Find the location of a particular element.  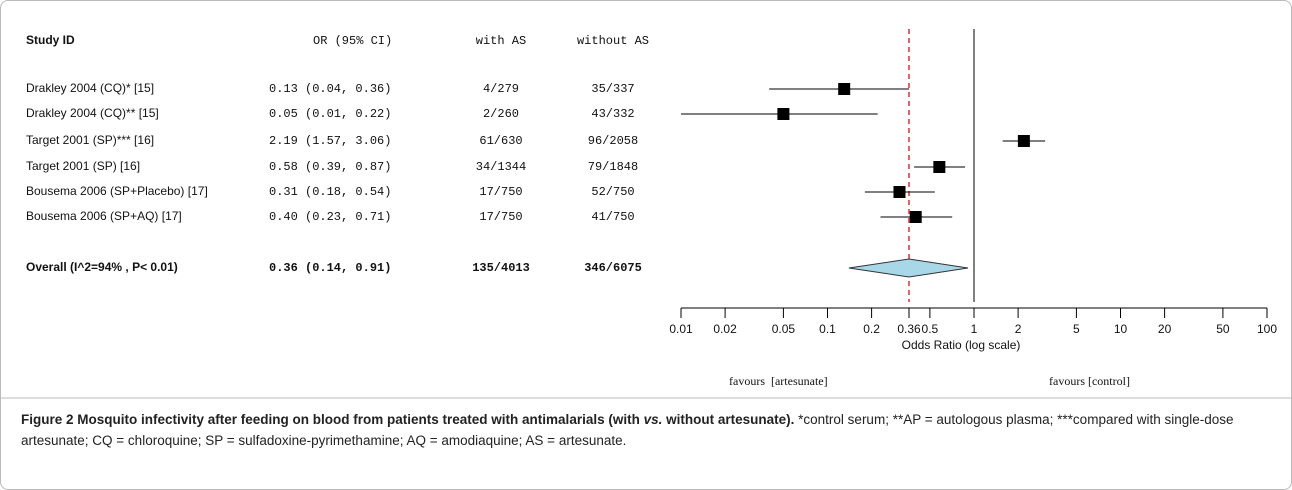

study-label: Drakley 2004 (CQ)* [15] is located at coordinates (90, 88).